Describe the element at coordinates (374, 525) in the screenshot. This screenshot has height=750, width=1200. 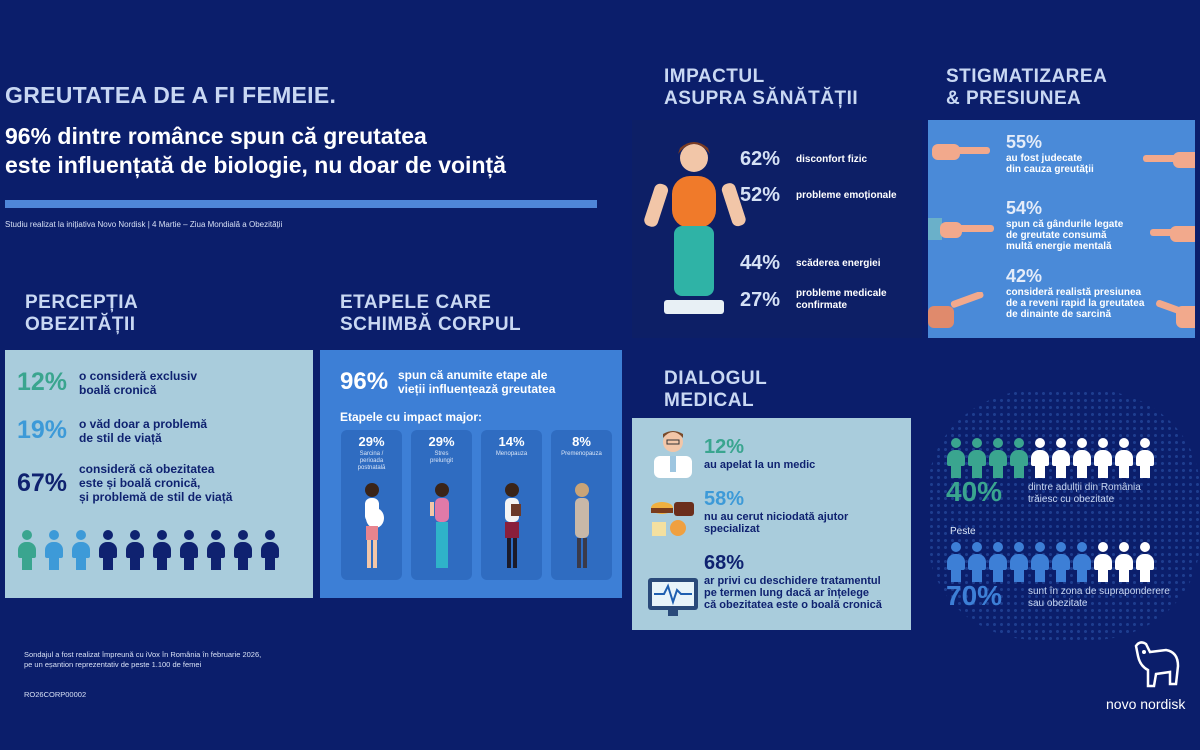
I see `pregnant-woman-icon` at that location.